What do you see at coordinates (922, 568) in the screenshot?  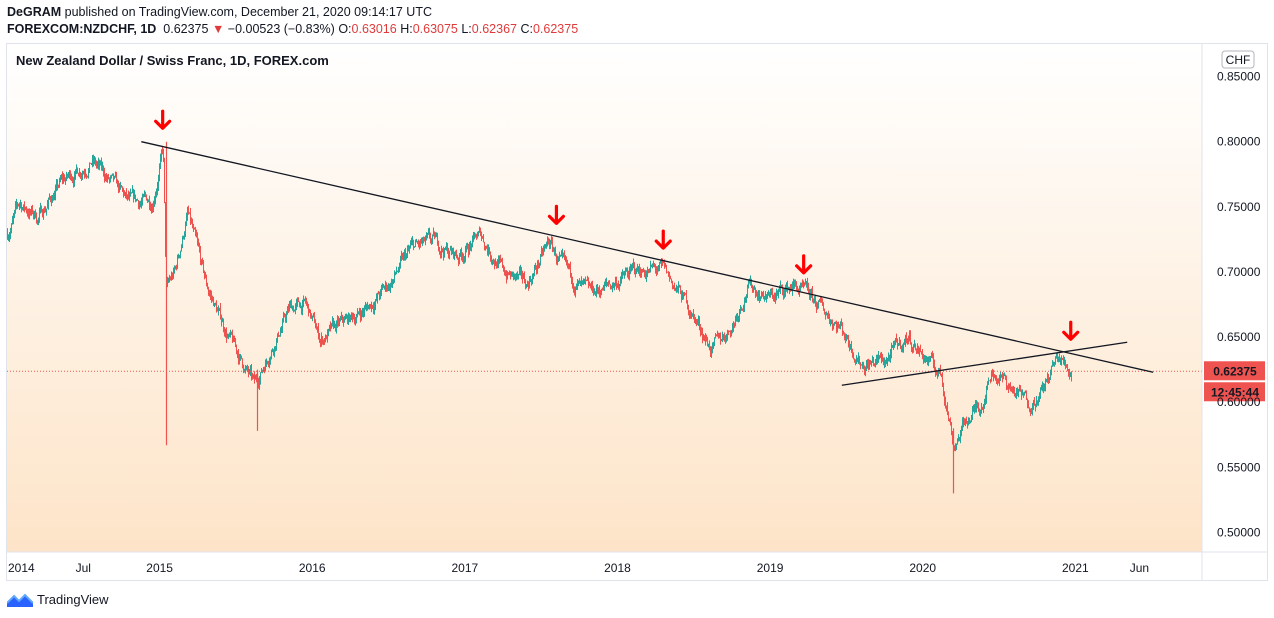 I see `x-tick-label: 2020` at bounding box center [922, 568].